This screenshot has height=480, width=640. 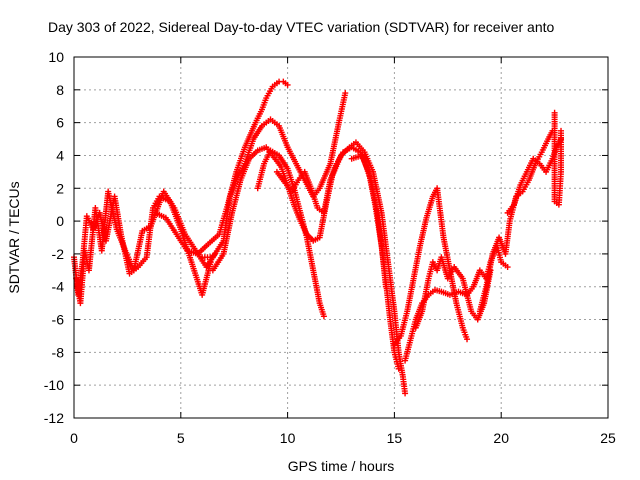 I want to click on y-tick-label: -2, so click(x=58, y=254).